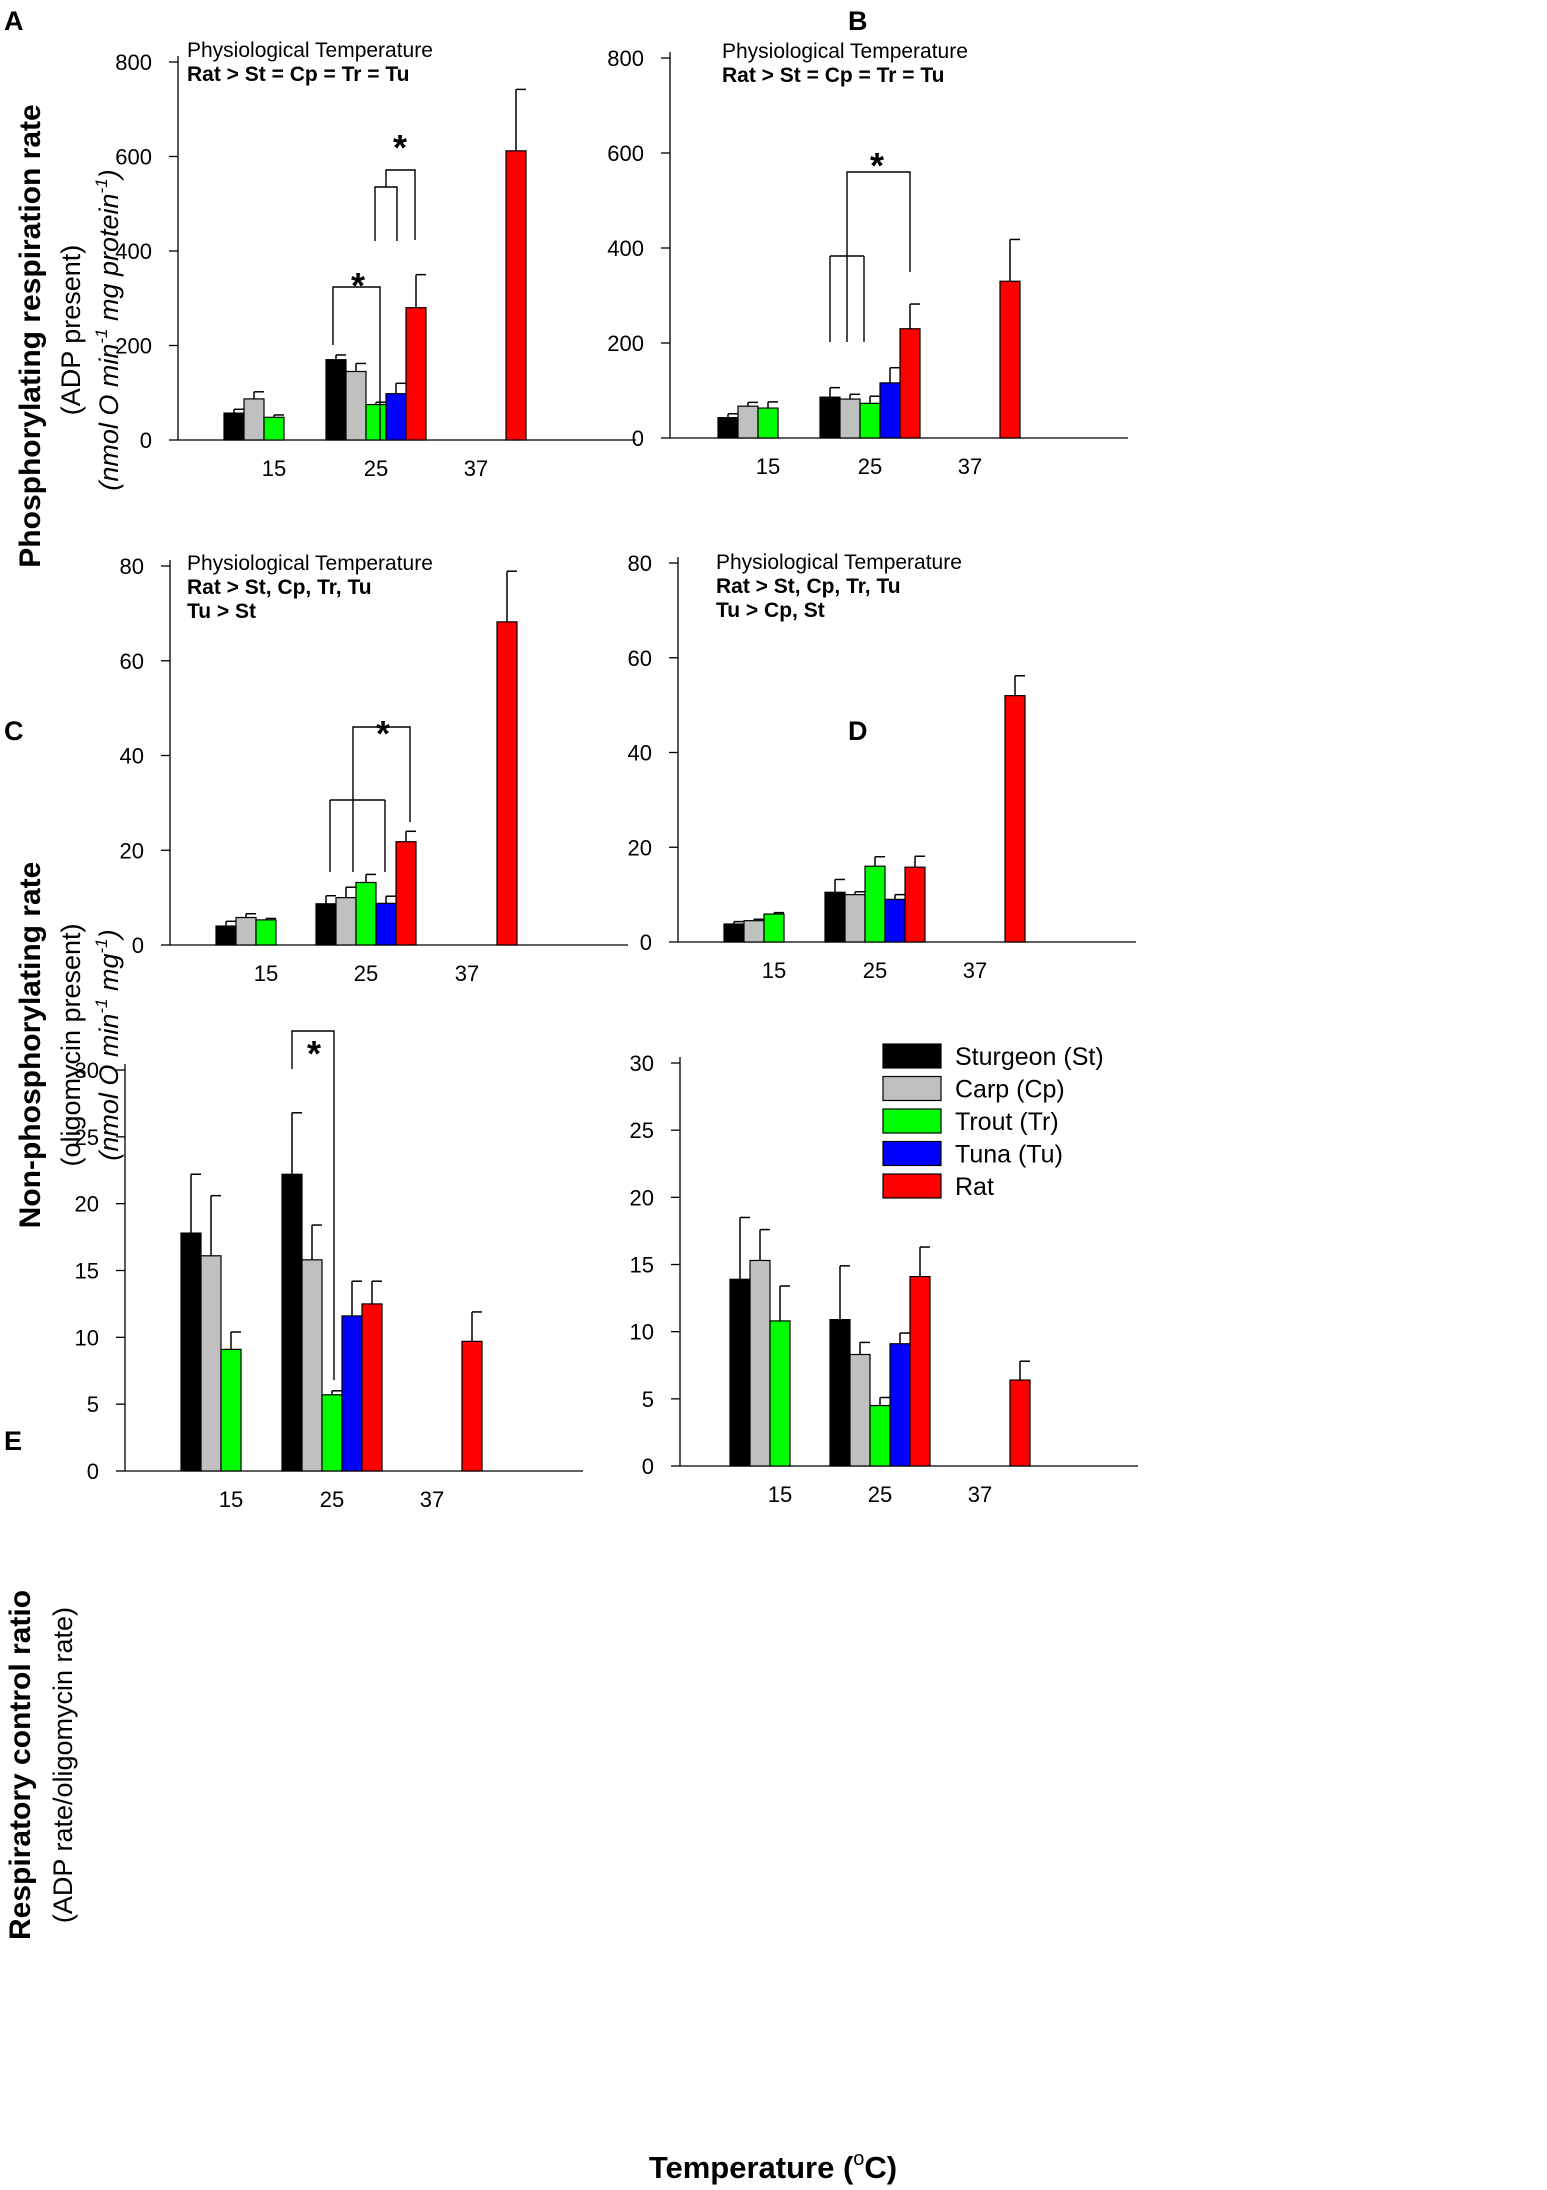 This screenshot has width=1547, height=2190. I want to click on panel-f-rcr: 0 5 10 15 20 25 30 15 25 37, so click(884, 1279).